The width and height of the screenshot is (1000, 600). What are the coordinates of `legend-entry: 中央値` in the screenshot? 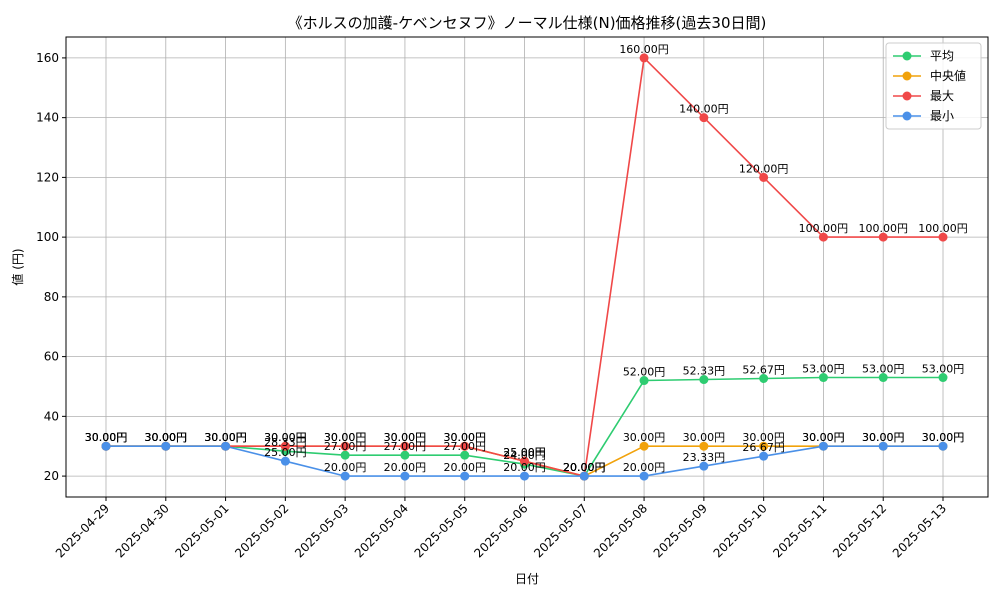 It's located at (948, 75).